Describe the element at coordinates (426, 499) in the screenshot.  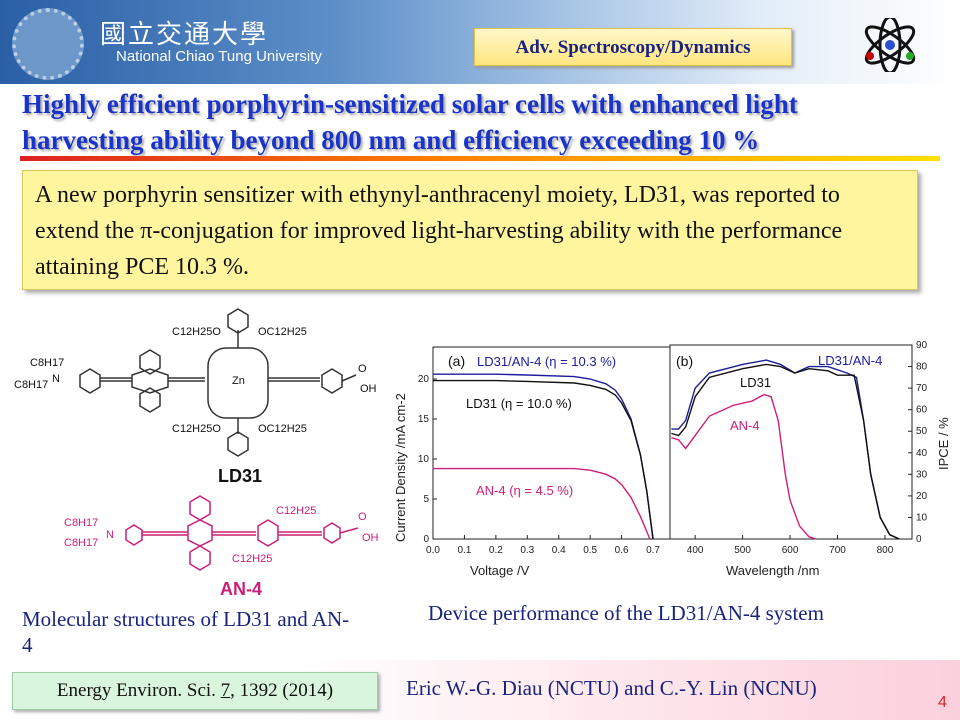
I see `y-tick-label: 5` at that location.